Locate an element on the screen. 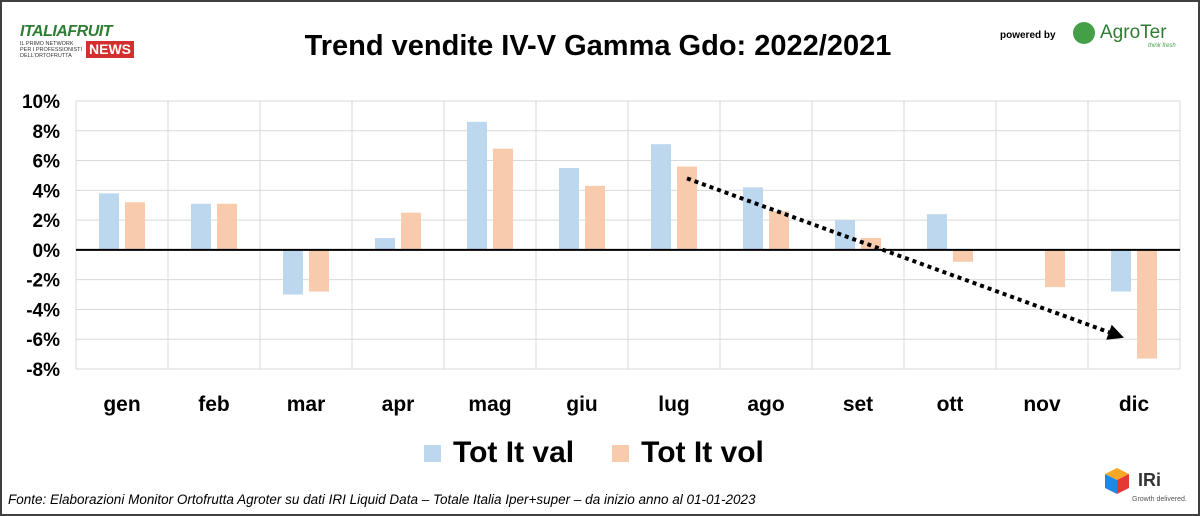 The height and width of the screenshot is (516, 1200). y-tick-label: 2% is located at coordinates (47, 221).